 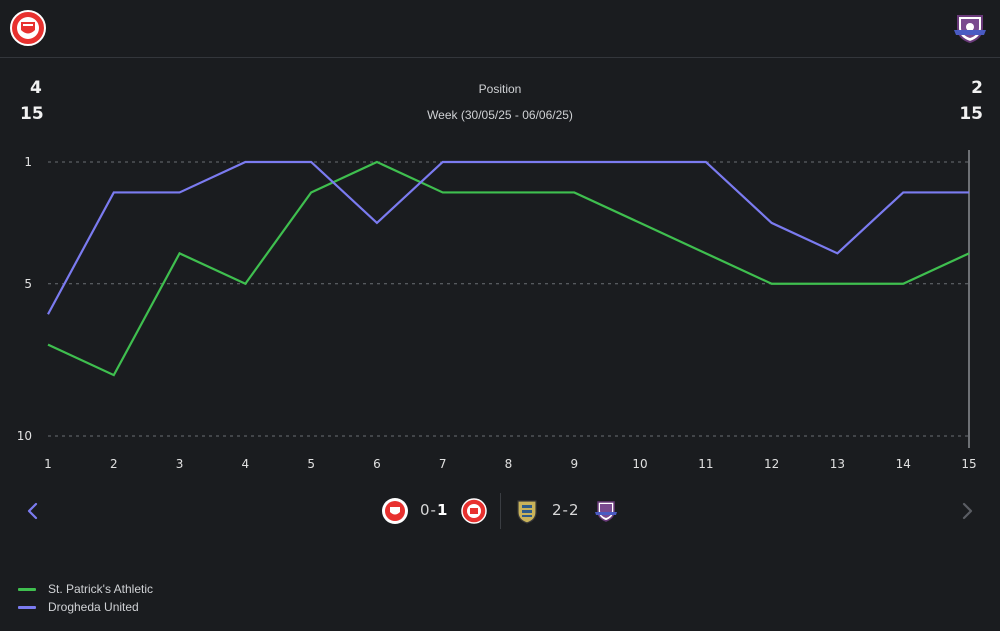 I want to click on x-tick-label: 4, so click(x=246, y=464).